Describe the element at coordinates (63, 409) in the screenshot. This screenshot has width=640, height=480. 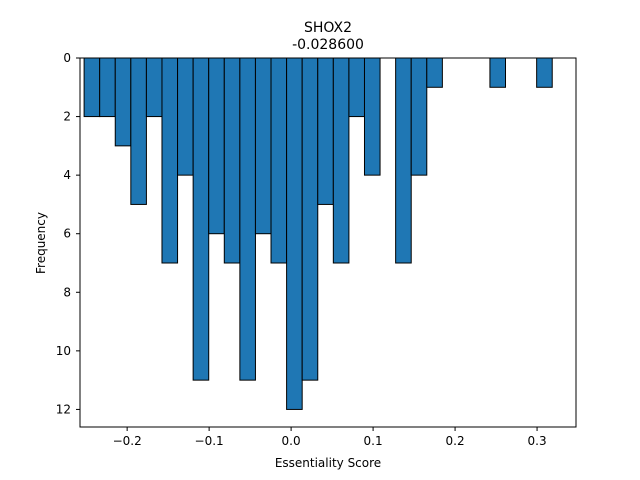
I see `y-tick-label: 12` at that location.